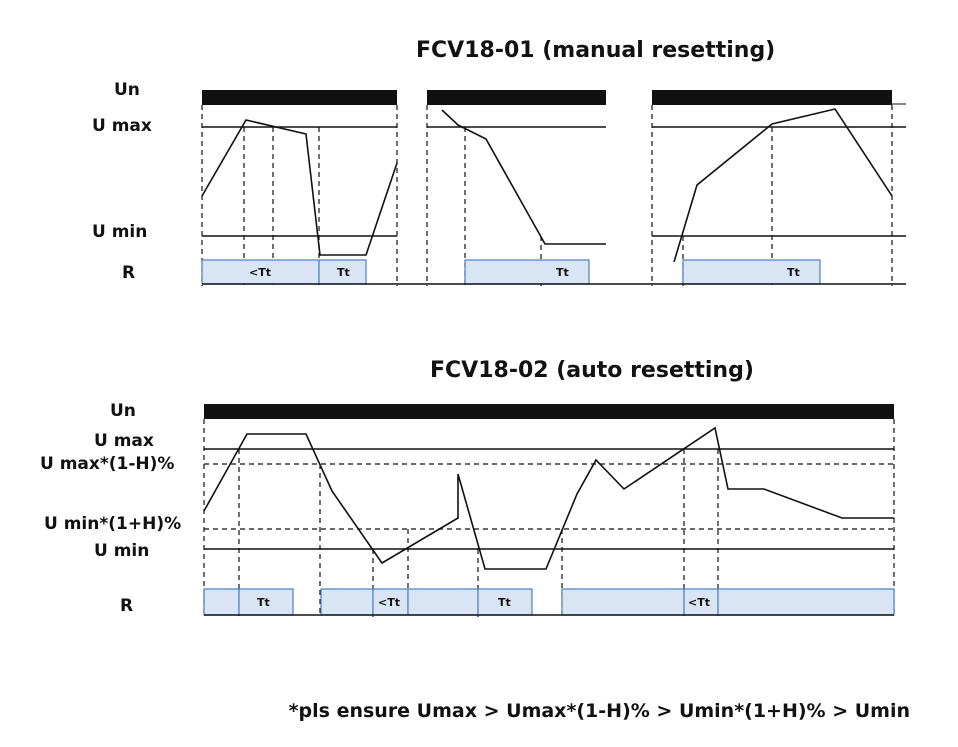 Image resolution: width=958 pixels, height=747 pixels. What do you see at coordinates (806, 602) in the screenshot?
I see `relay-box-2i` at bounding box center [806, 602].